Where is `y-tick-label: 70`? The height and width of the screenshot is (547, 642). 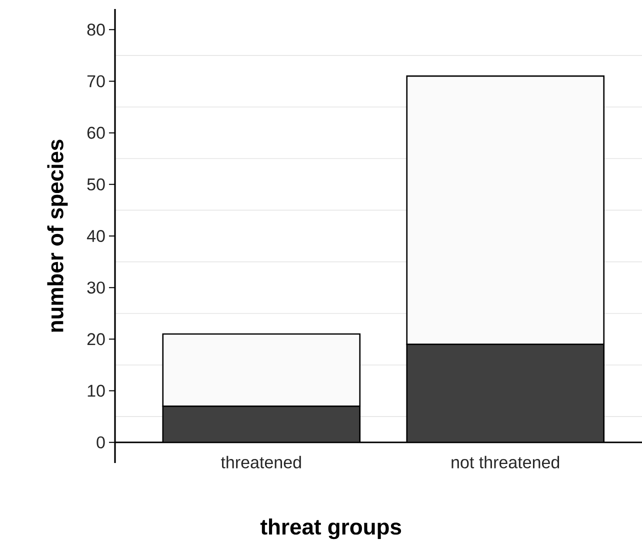
y-tick-label: 70 is located at coordinates (96, 81).